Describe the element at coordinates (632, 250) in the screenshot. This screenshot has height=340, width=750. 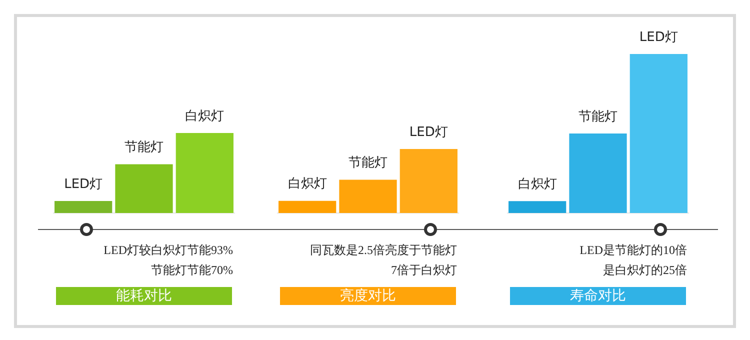
I see `text: LED是节能灯的10倍` at that location.